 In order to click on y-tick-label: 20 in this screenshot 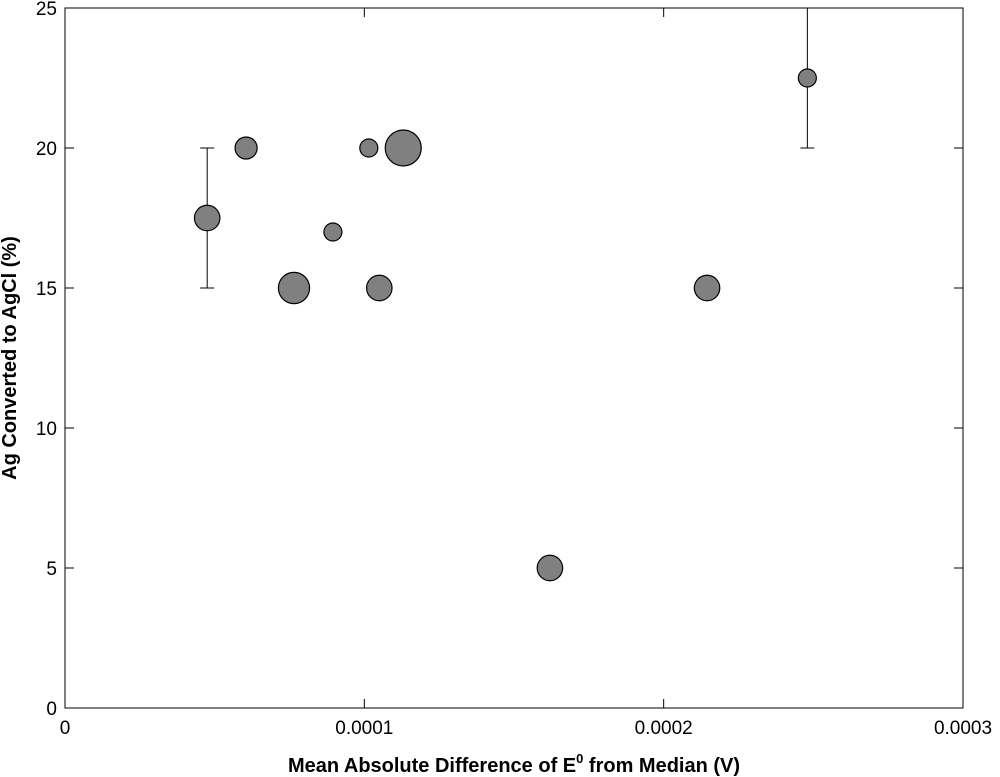, I will do `click(46, 149)`.